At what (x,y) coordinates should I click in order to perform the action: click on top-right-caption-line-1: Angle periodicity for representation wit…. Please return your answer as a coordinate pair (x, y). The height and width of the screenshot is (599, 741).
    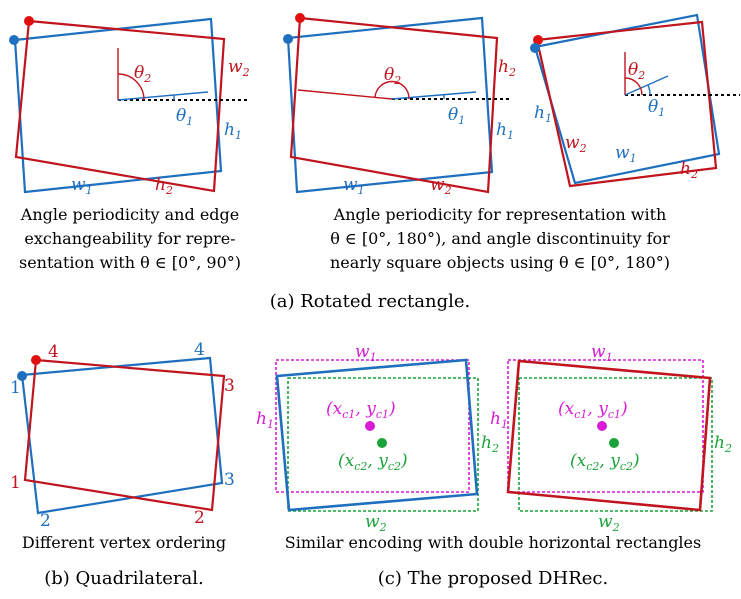
    Looking at the image, I should click on (500, 214).